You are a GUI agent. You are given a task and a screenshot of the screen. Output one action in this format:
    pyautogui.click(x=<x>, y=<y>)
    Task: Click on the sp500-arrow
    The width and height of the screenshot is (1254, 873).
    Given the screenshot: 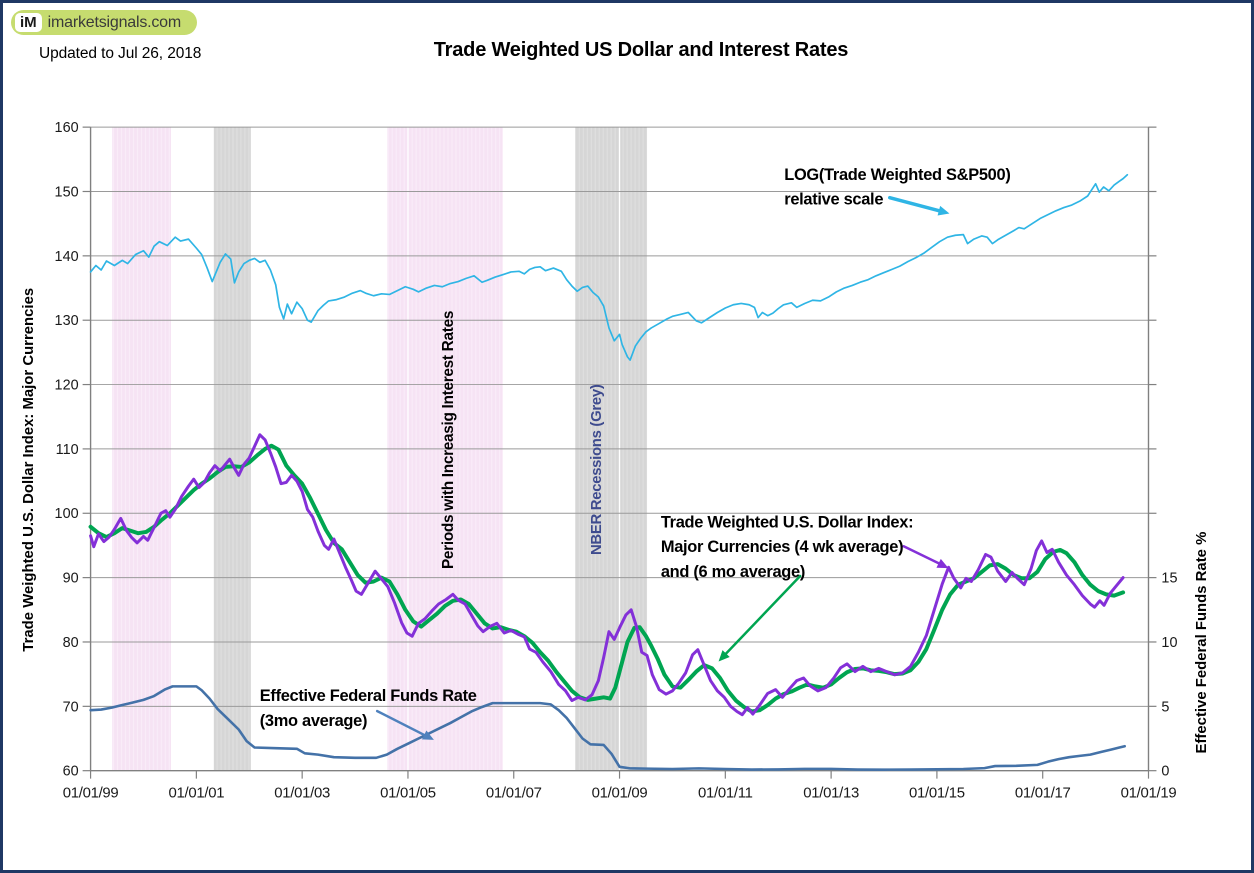 What is the action you would take?
    pyautogui.click(x=918, y=205)
    